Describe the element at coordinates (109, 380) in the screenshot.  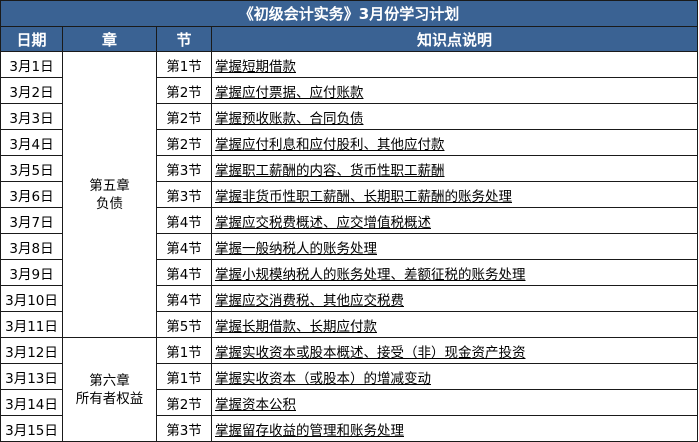
I see `chapter-number: 第六章` at that location.